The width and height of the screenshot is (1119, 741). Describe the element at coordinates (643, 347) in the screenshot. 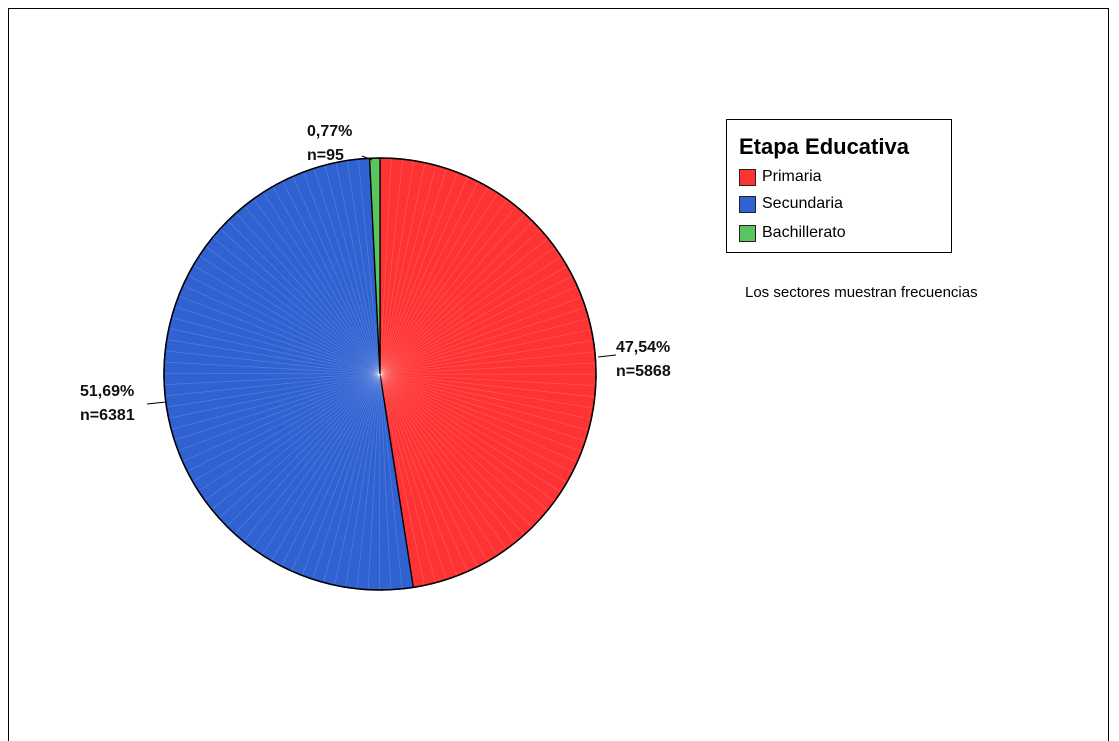

I see `percent-label-primaria: 47,54%` at that location.